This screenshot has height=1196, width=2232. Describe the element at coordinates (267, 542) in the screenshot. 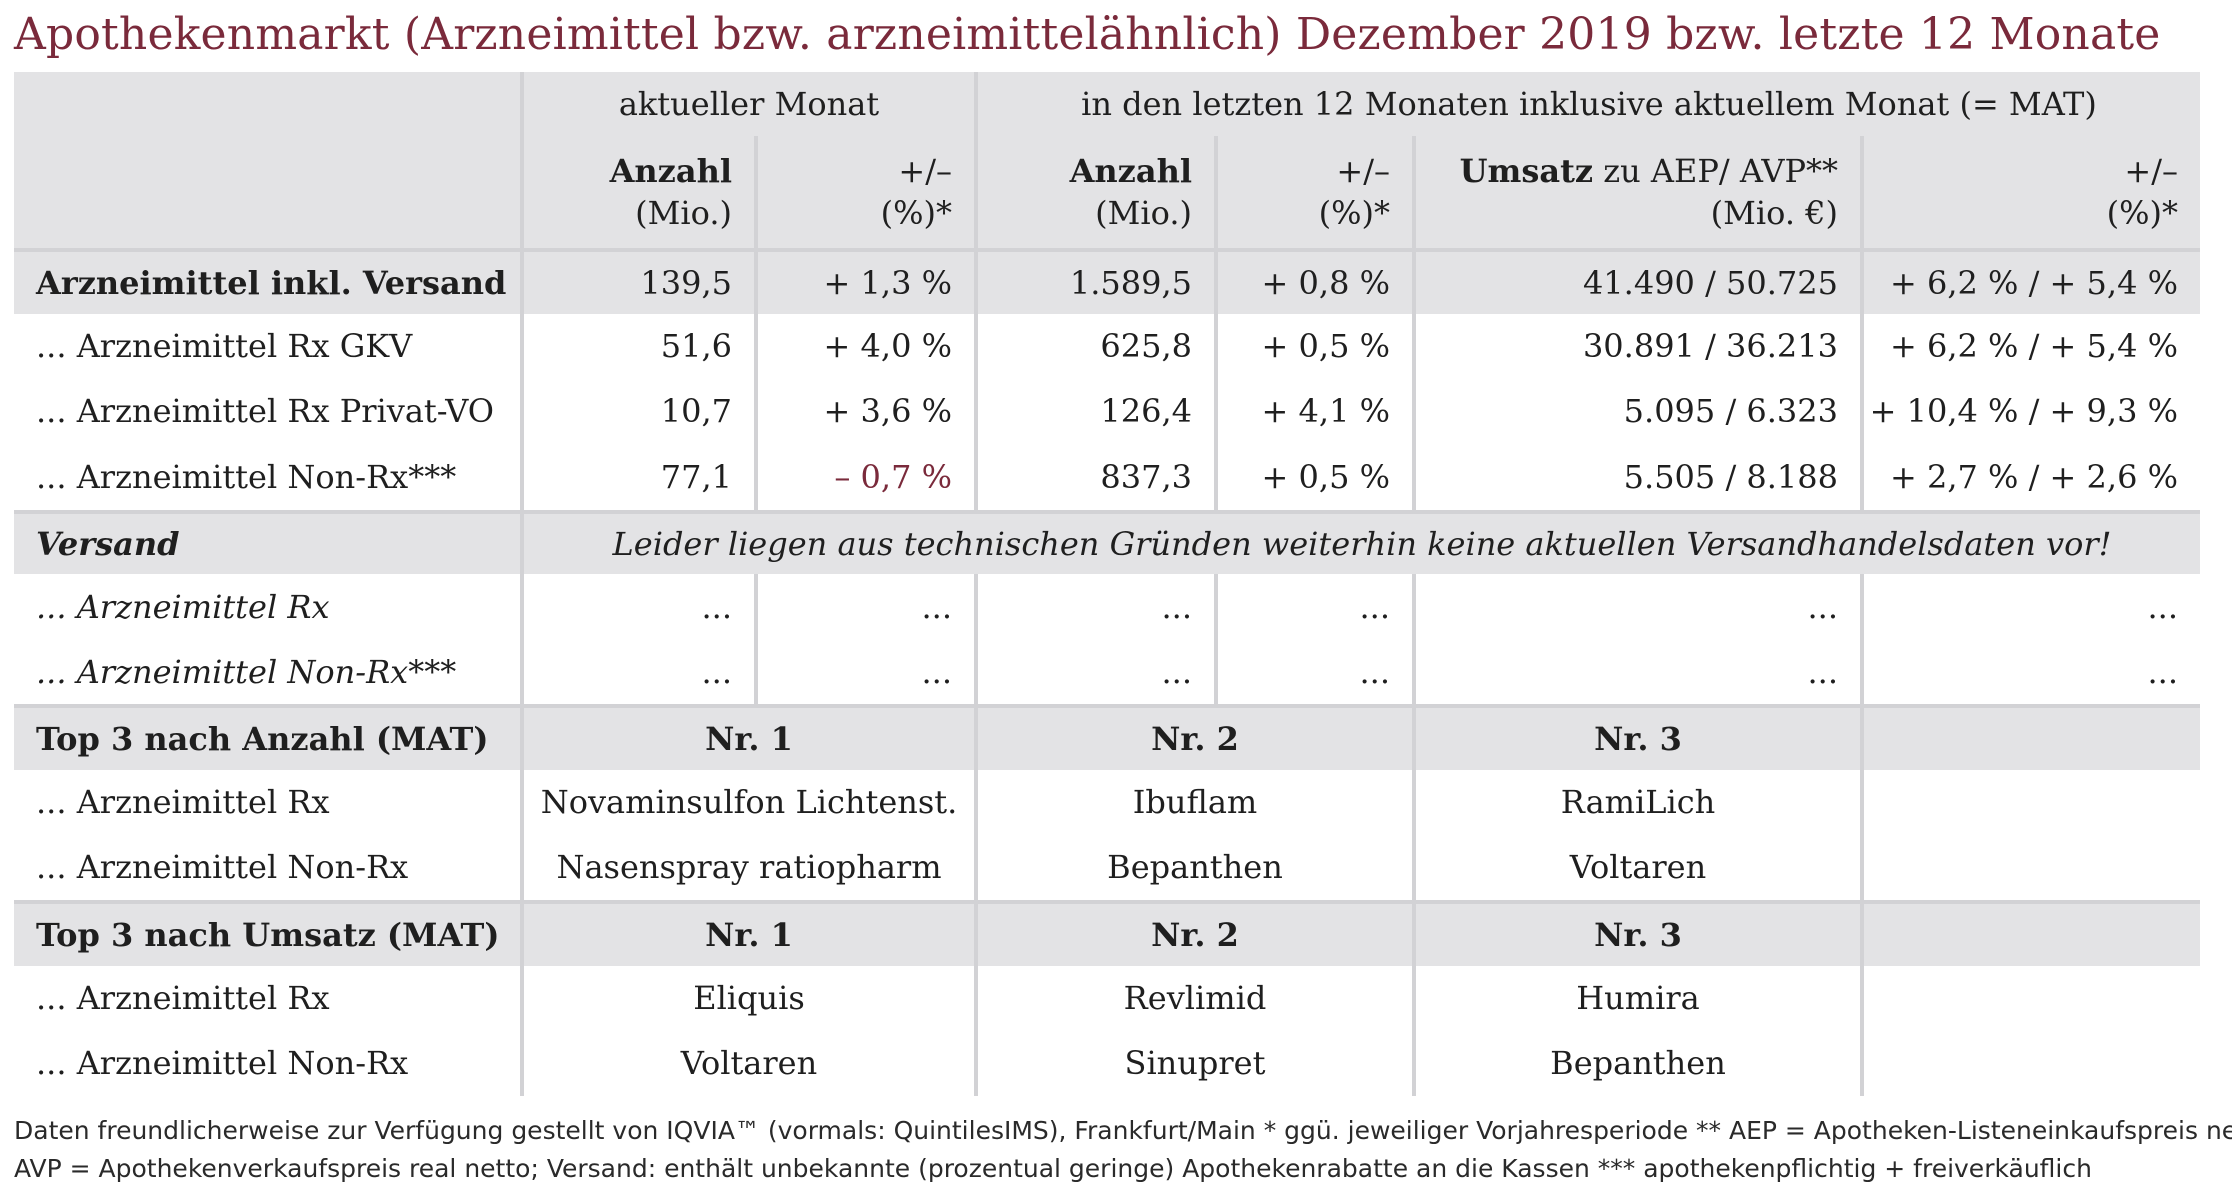

I see `versand-label: Versand` at that location.